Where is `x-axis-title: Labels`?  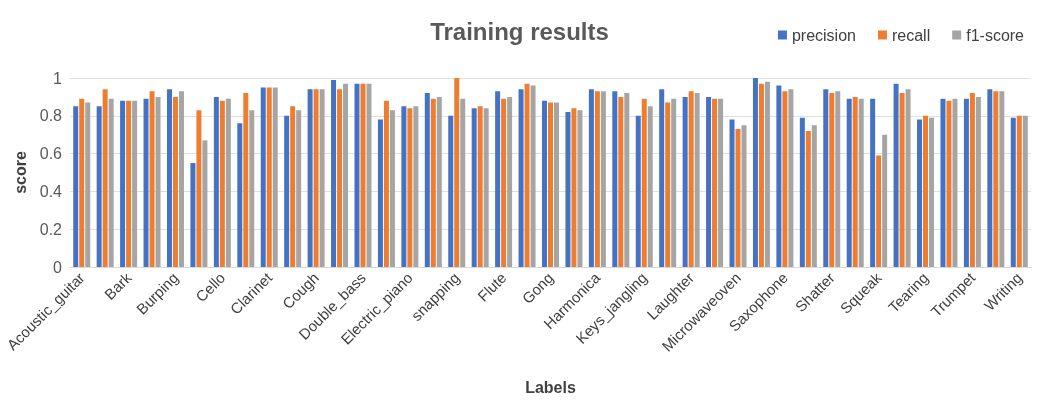
x-axis-title: Labels is located at coordinates (550, 387).